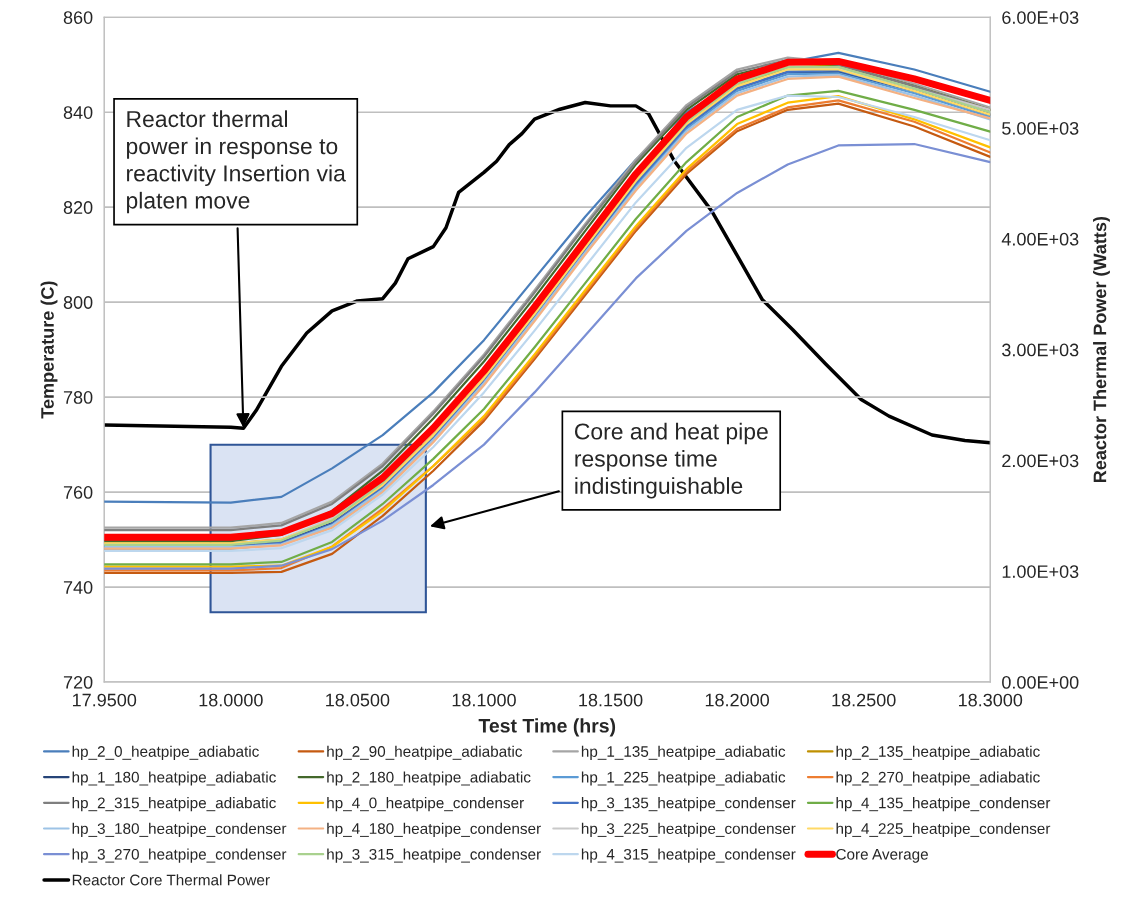 The image size is (1133, 907). I want to click on y2-tick-label: 3.00E+03, so click(1040, 350).